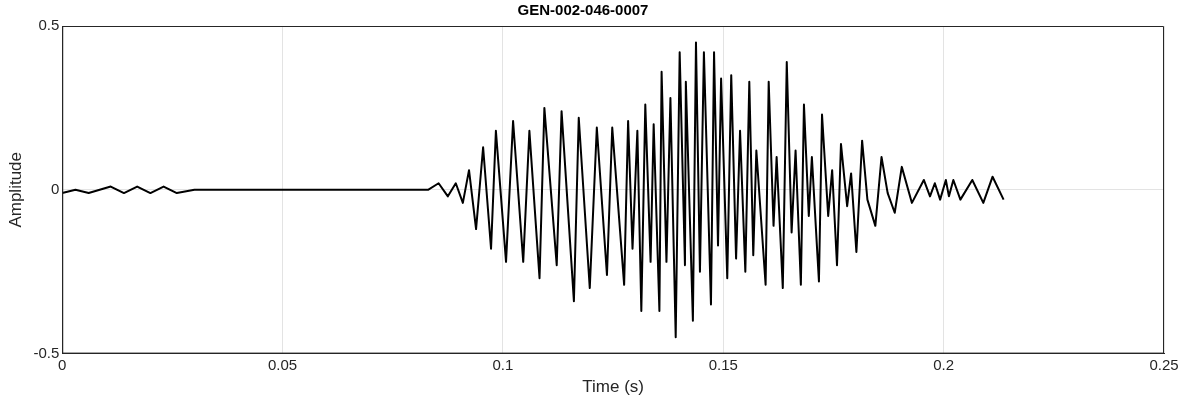 This screenshot has width=1182, height=404. Describe the element at coordinates (503, 364) in the screenshot. I see `x-tick-label: 0.1` at that location.